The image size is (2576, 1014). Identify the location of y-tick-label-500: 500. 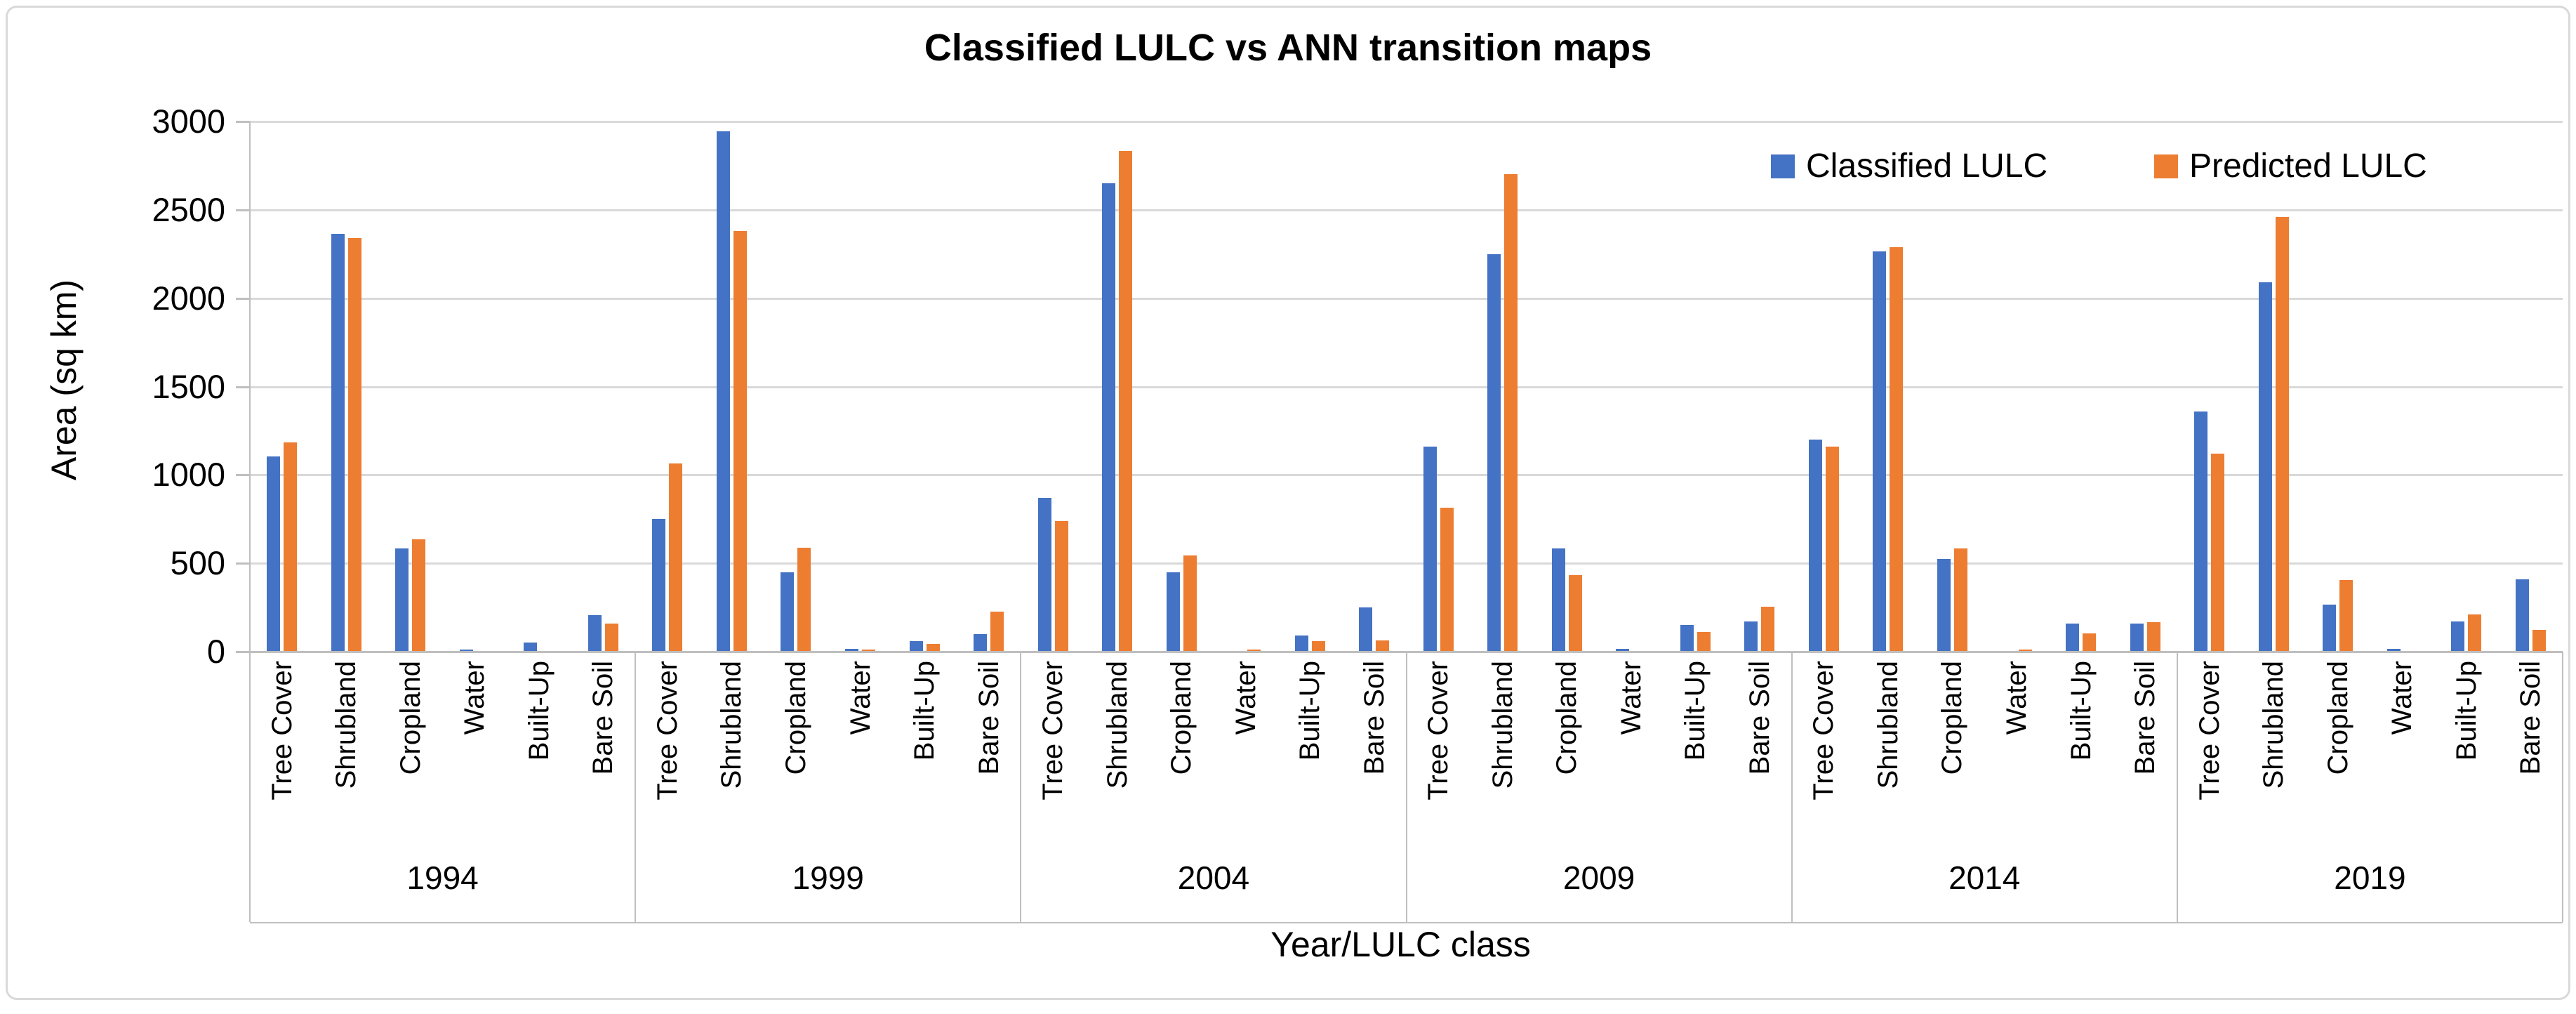
(198, 563).